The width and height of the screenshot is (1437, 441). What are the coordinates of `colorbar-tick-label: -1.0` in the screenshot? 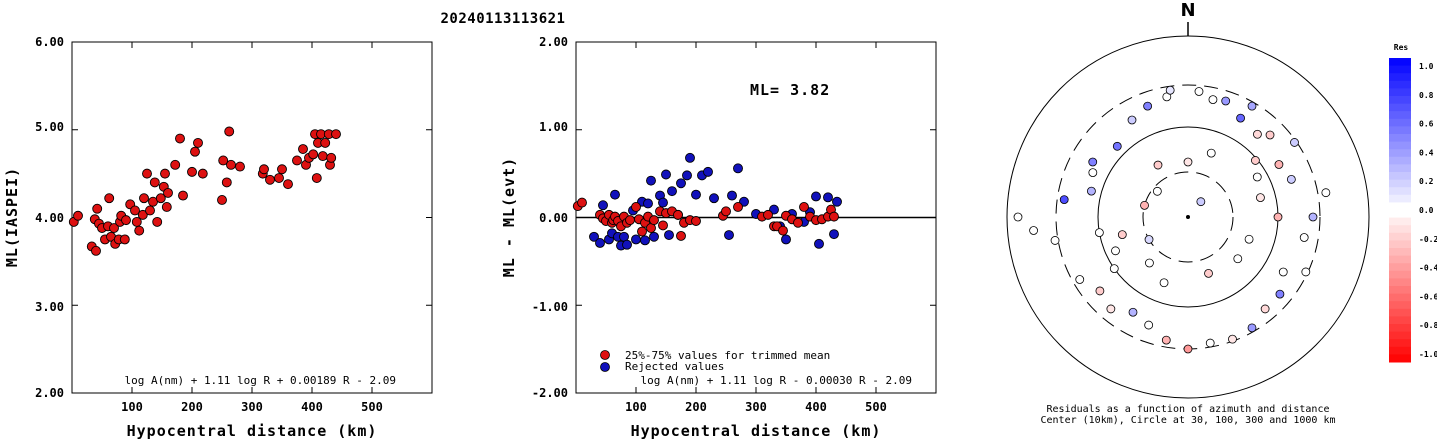 It's located at (1428, 354).